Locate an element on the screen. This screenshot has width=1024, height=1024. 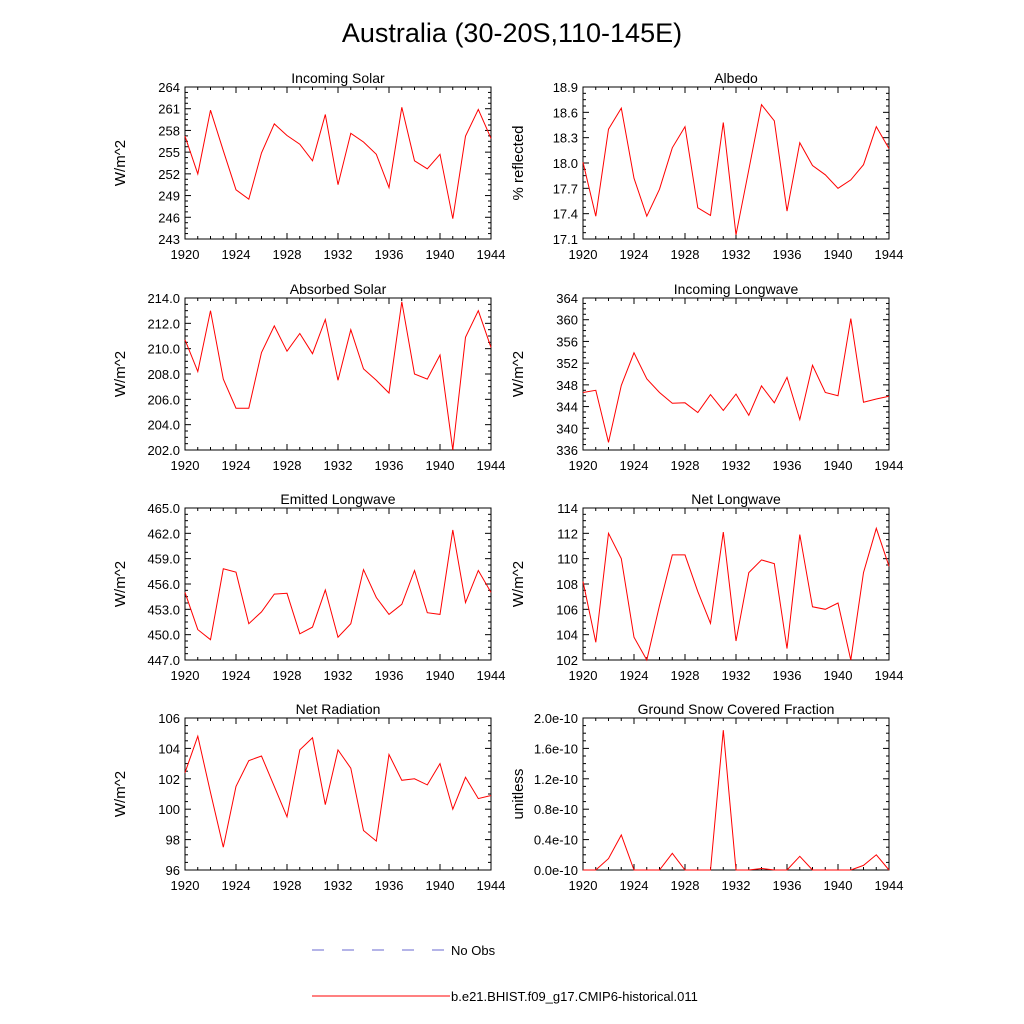
y-tick-label: 264 is located at coordinates (169, 87).